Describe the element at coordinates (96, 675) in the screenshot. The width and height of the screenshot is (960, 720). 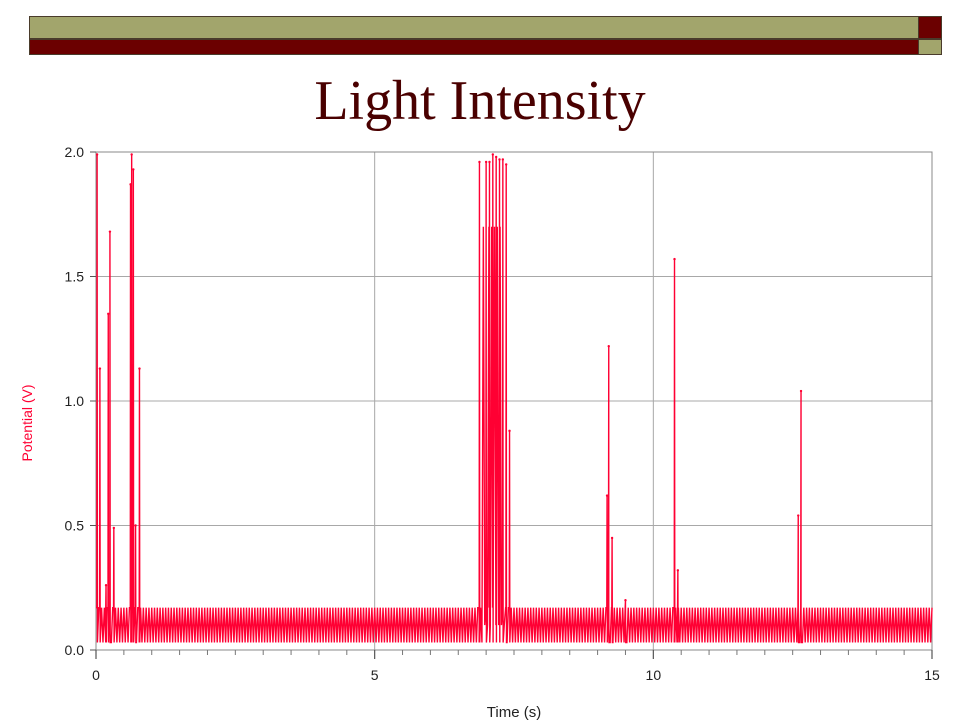
I see `x-tick-label: 0` at that location.